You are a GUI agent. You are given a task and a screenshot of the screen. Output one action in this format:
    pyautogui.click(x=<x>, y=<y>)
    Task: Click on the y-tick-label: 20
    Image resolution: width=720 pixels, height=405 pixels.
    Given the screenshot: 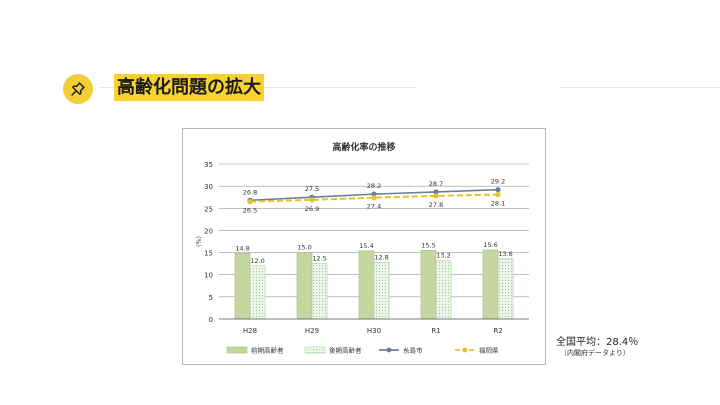 What is the action you would take?
    pyautogui.click(x=208, y=231)
    